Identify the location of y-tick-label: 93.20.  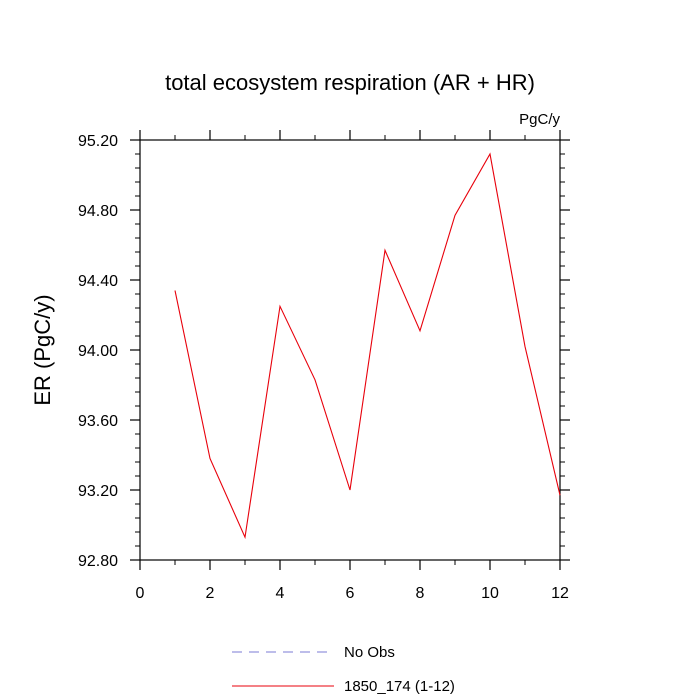
(98, 491).